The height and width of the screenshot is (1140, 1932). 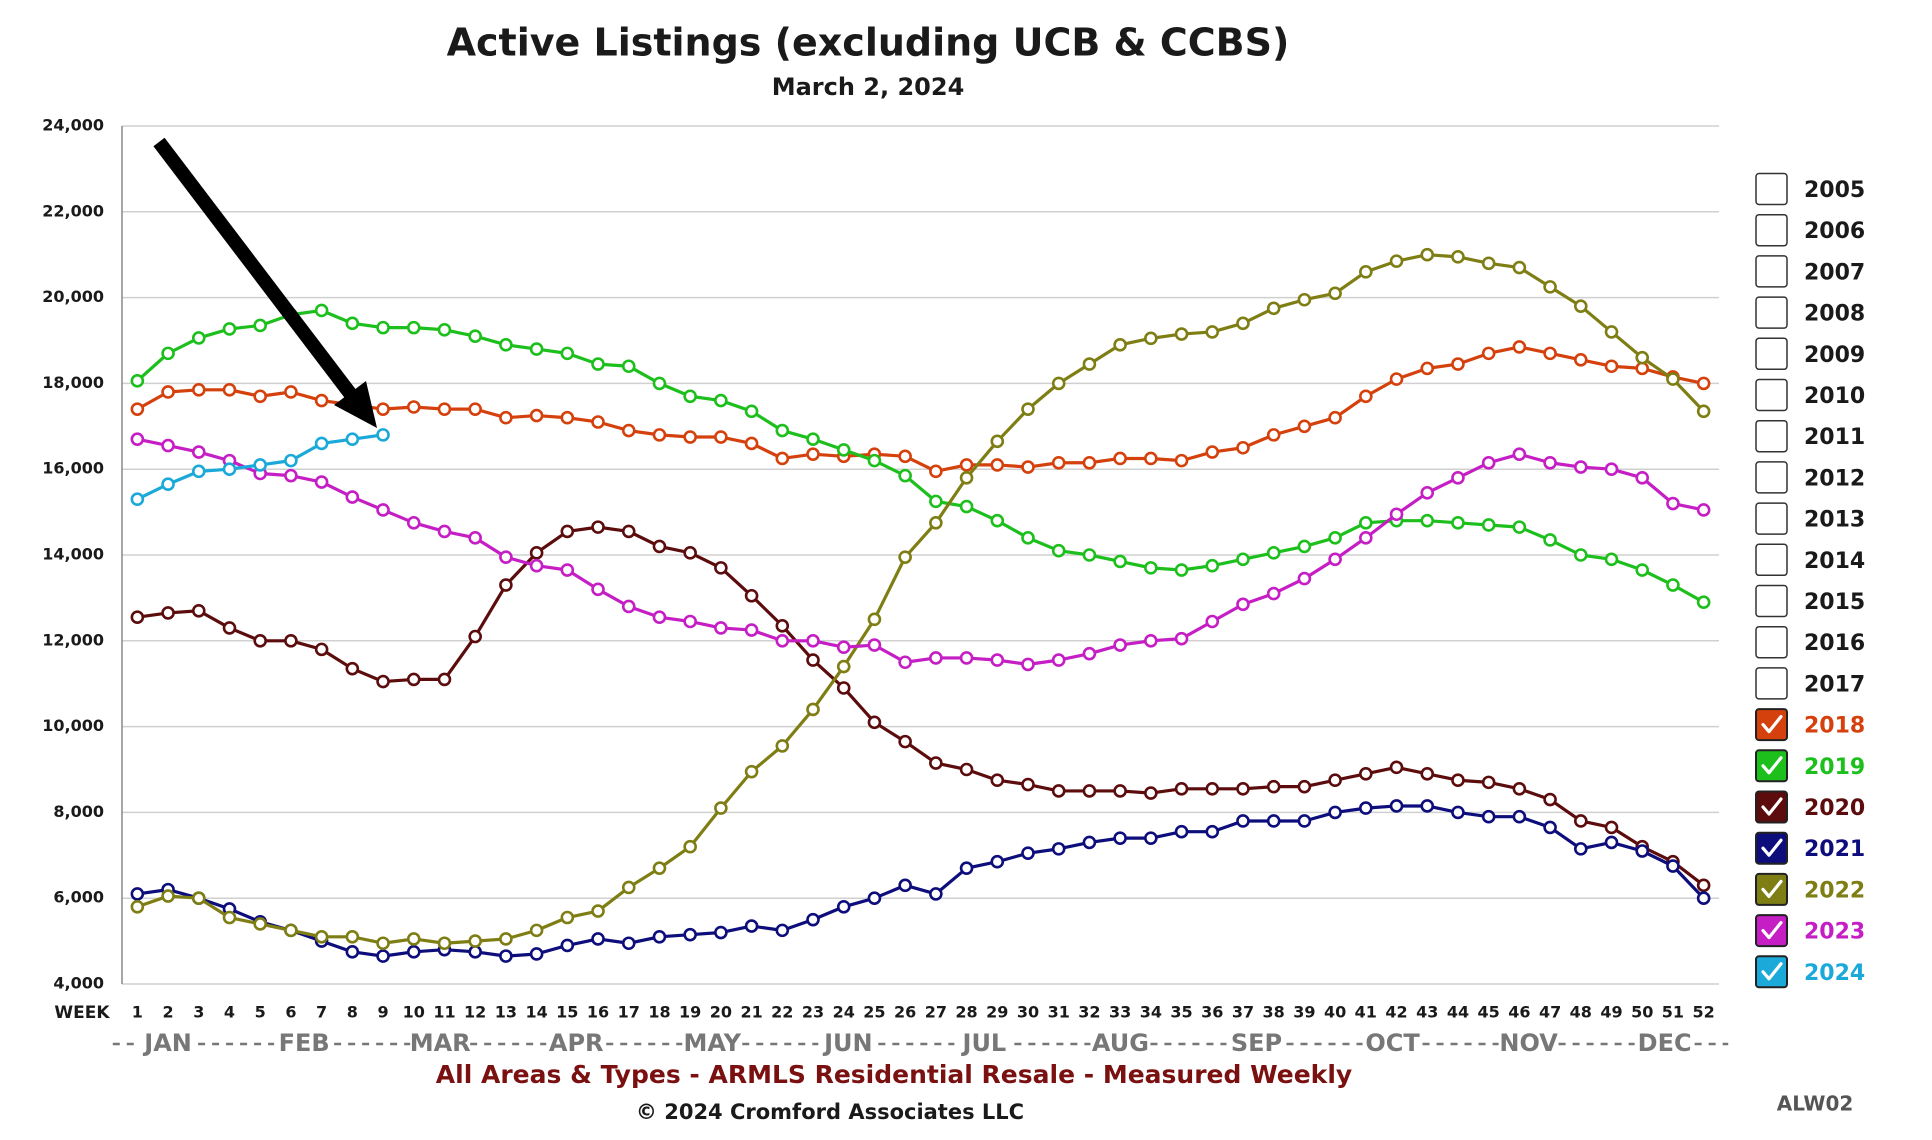 I want to click on x-tick-label: 11, so click(x=444, y=1012).